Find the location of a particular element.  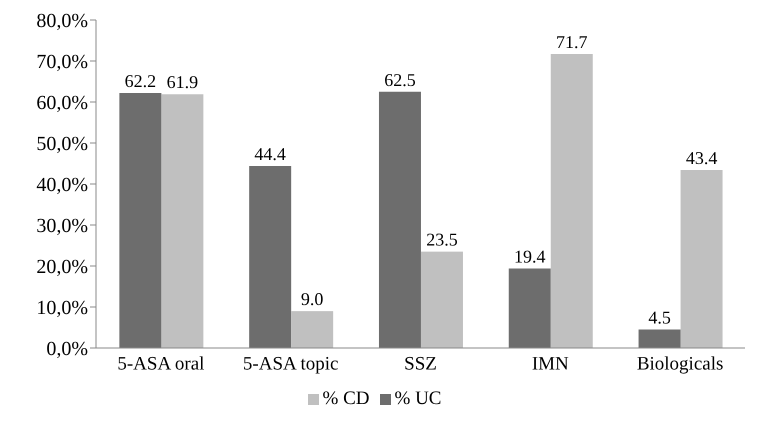

y-tick-label: 50,0% is located at coordinates (62, 144).